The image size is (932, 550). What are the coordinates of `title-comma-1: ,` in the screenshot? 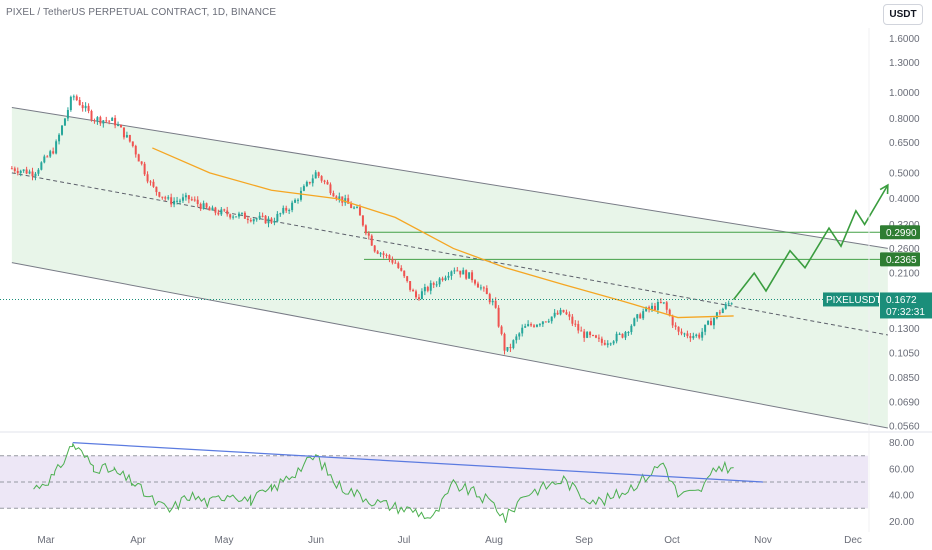 It's located at (209, 12).